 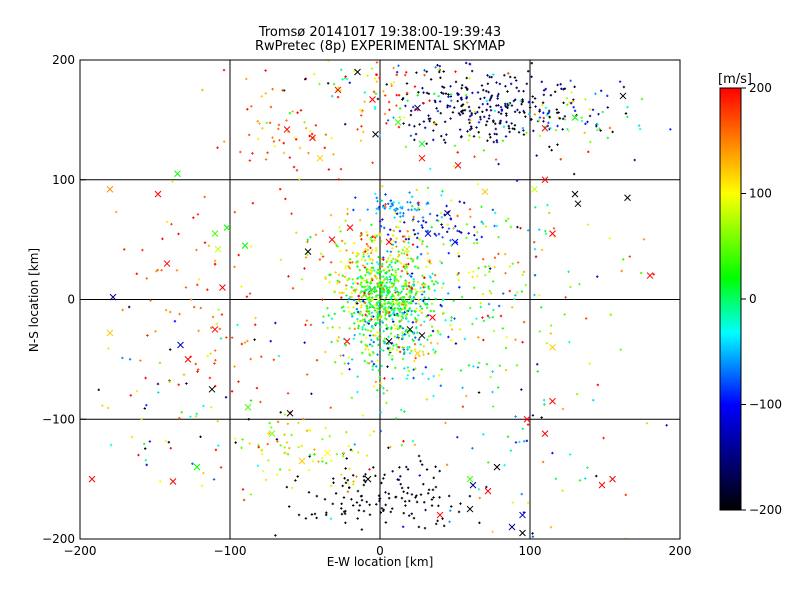 I want to click on x-tick-label: 0, so click(x=380, y=551).